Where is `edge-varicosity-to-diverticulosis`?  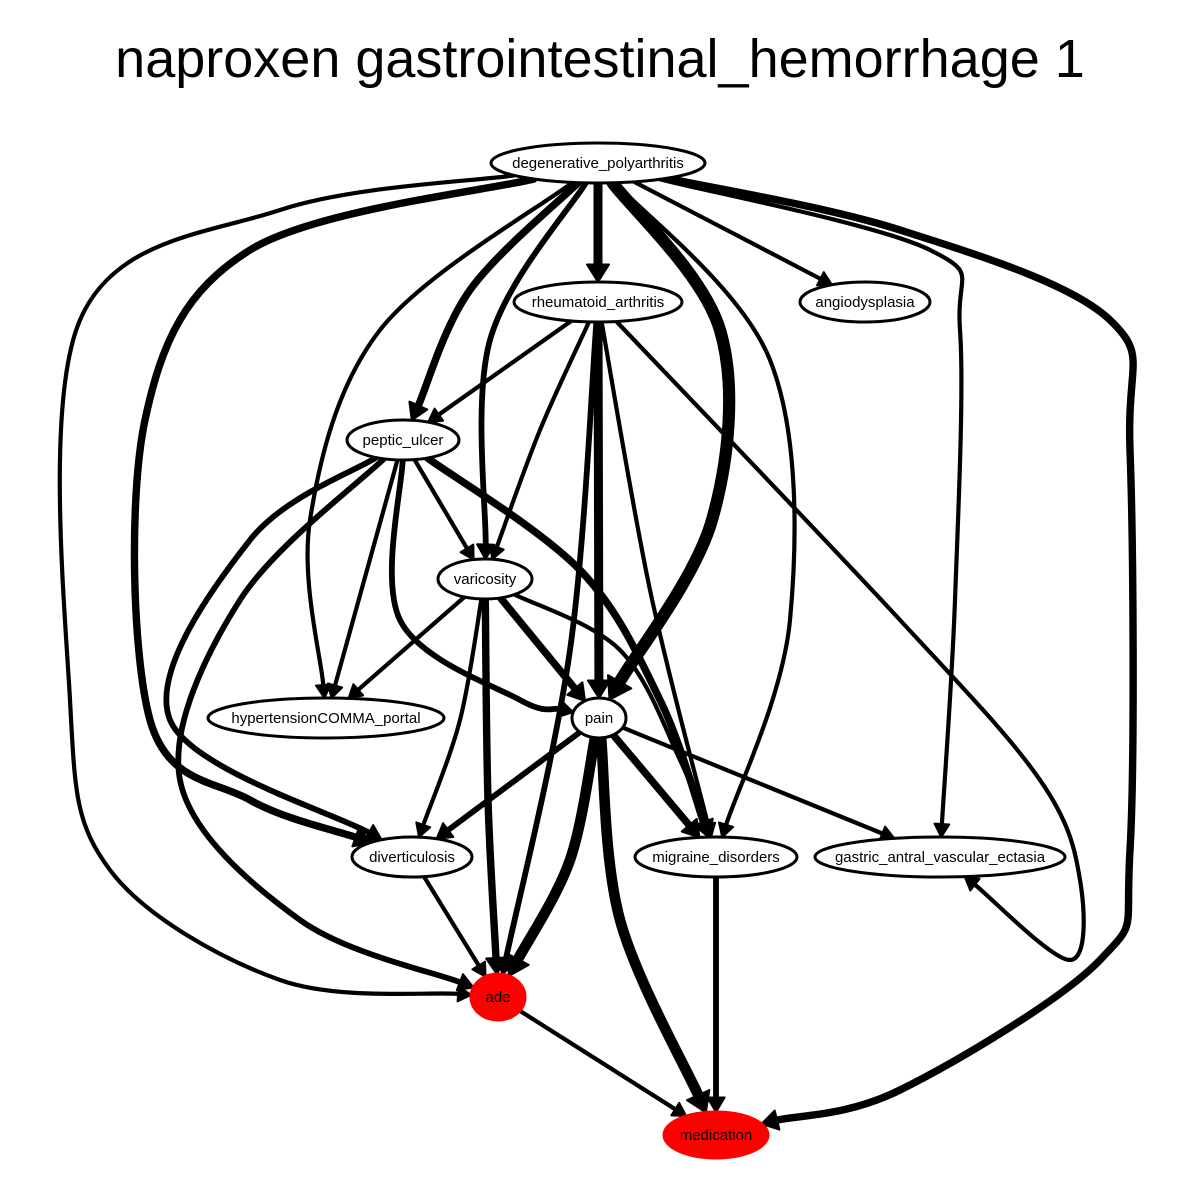
edge-varicosity-to-diverticulosis is located at coordinates (452, 711).